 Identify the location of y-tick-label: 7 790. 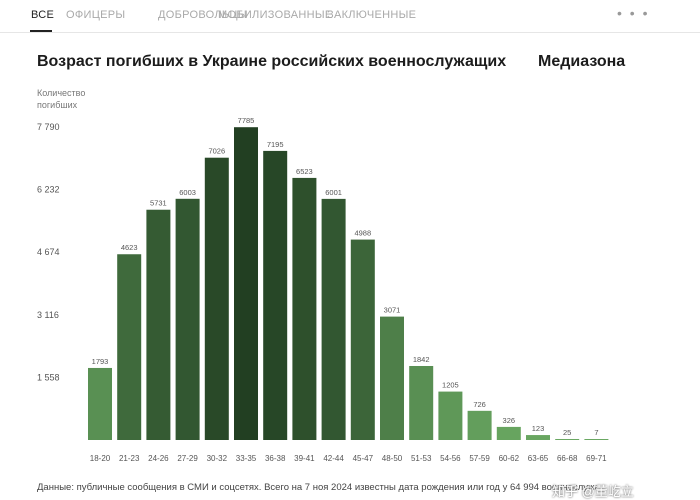
(48, 127).